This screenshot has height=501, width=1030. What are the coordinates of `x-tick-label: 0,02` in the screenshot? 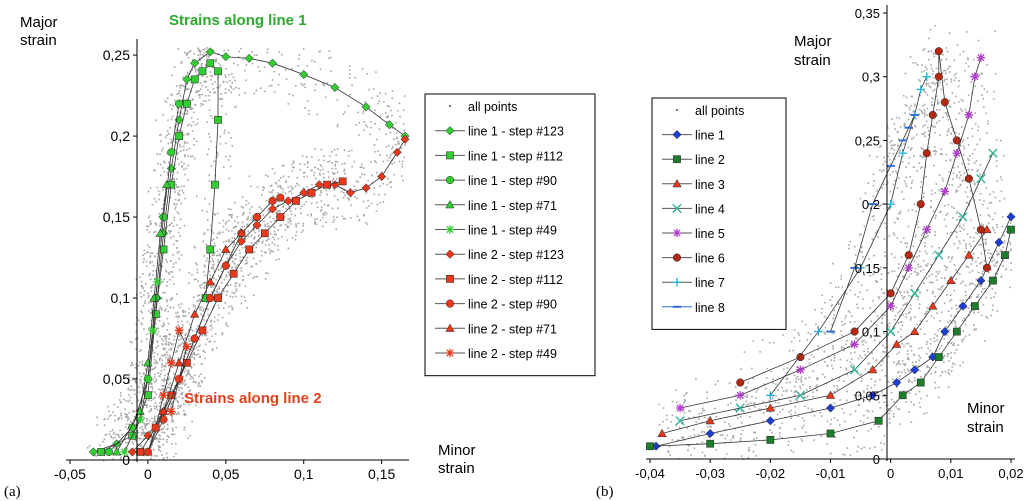 It's located at (1010, 473).